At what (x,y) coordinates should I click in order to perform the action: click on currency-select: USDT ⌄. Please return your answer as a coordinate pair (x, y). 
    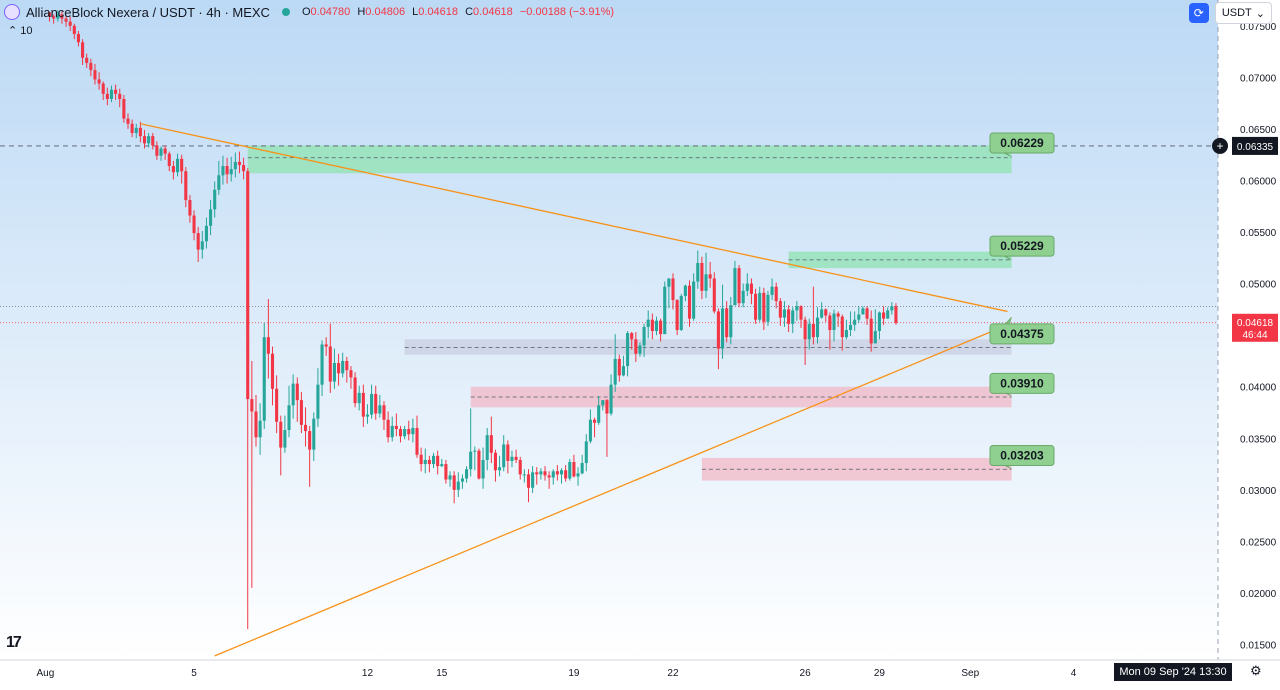
    Looking at the image, I should click on (1243, 13).